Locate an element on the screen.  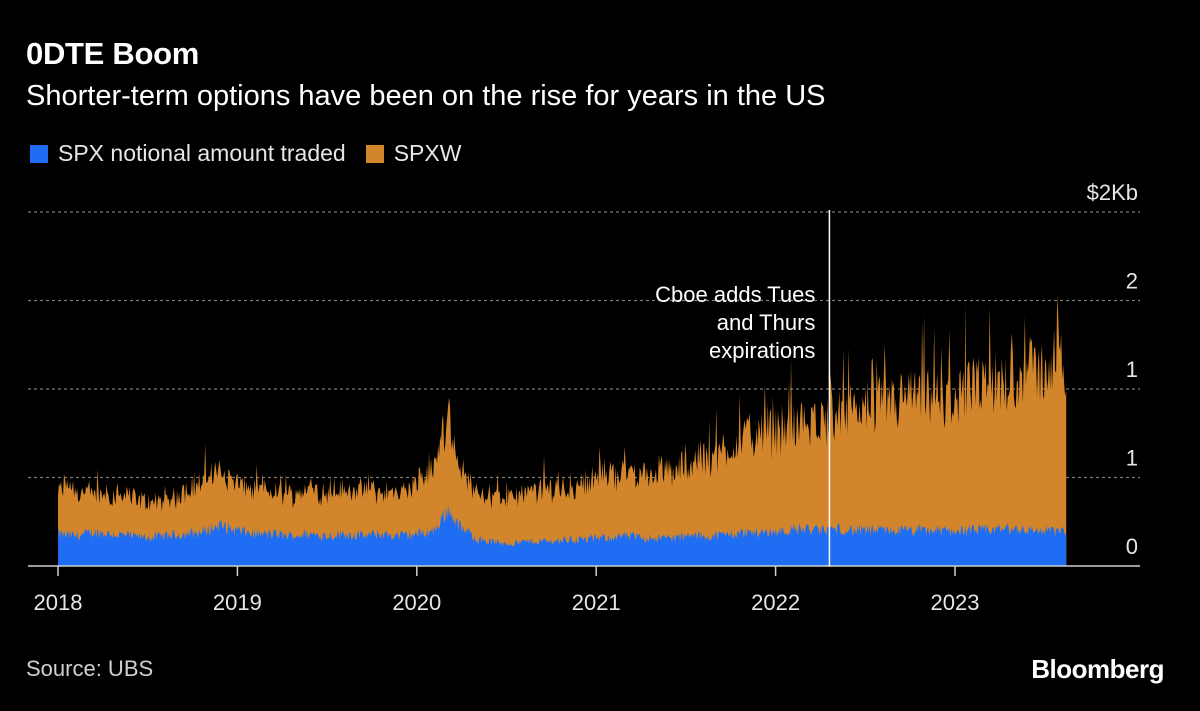
chart-title: 0DTE Boom is located at coordinates (112, 53).